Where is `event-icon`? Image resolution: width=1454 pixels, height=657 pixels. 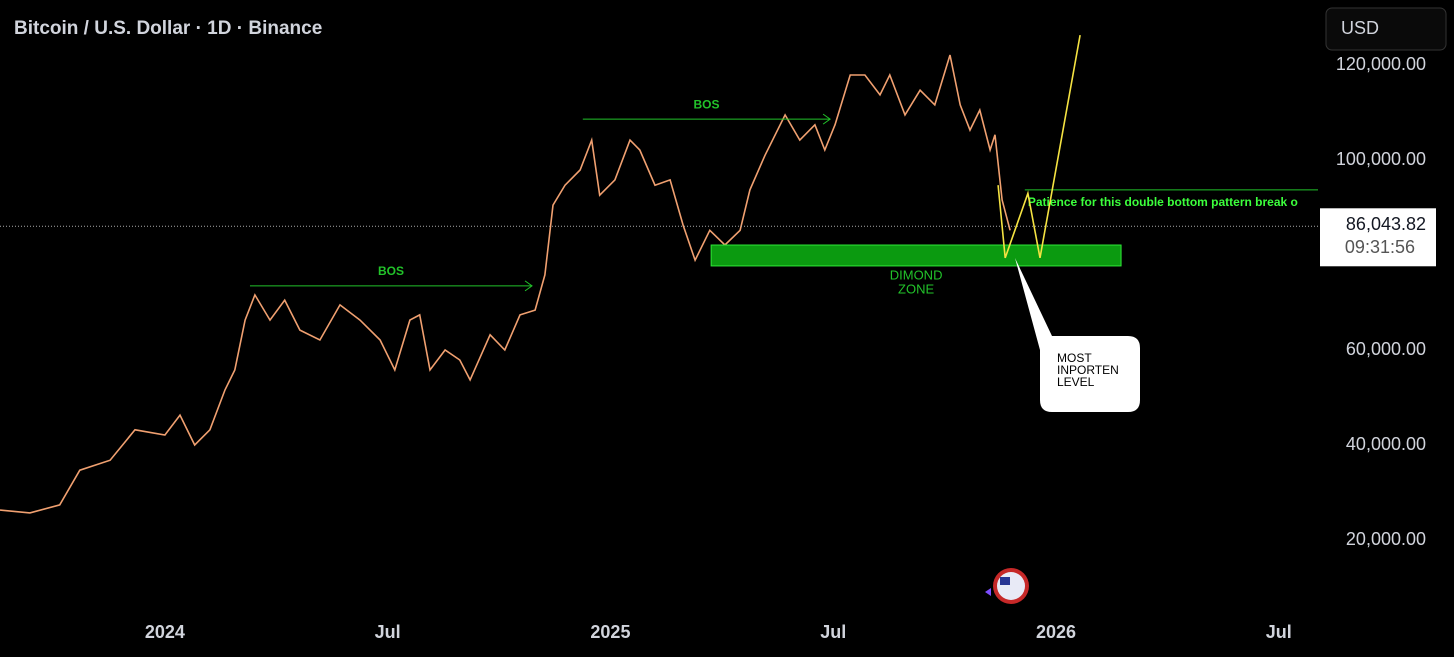 event-icon is located at coordinates (1007, 586).